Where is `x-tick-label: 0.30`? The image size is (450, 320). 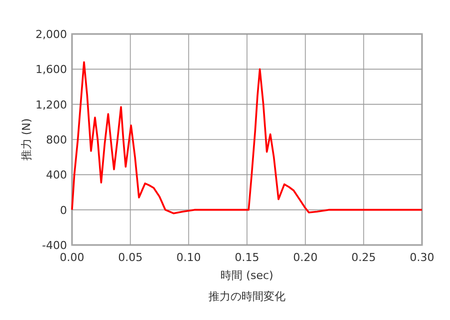
x-tick-label: 0.30 is located at coordinates (422, 257).